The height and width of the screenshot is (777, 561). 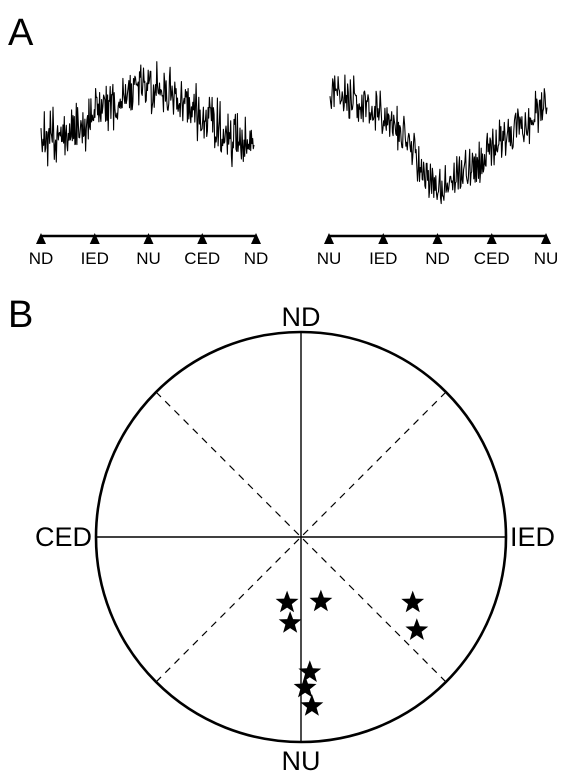 What do you see at coordinates (383, 258) in the screenshot?
I see `right-tick-label-1: IED` at bounding box center [383, 258].